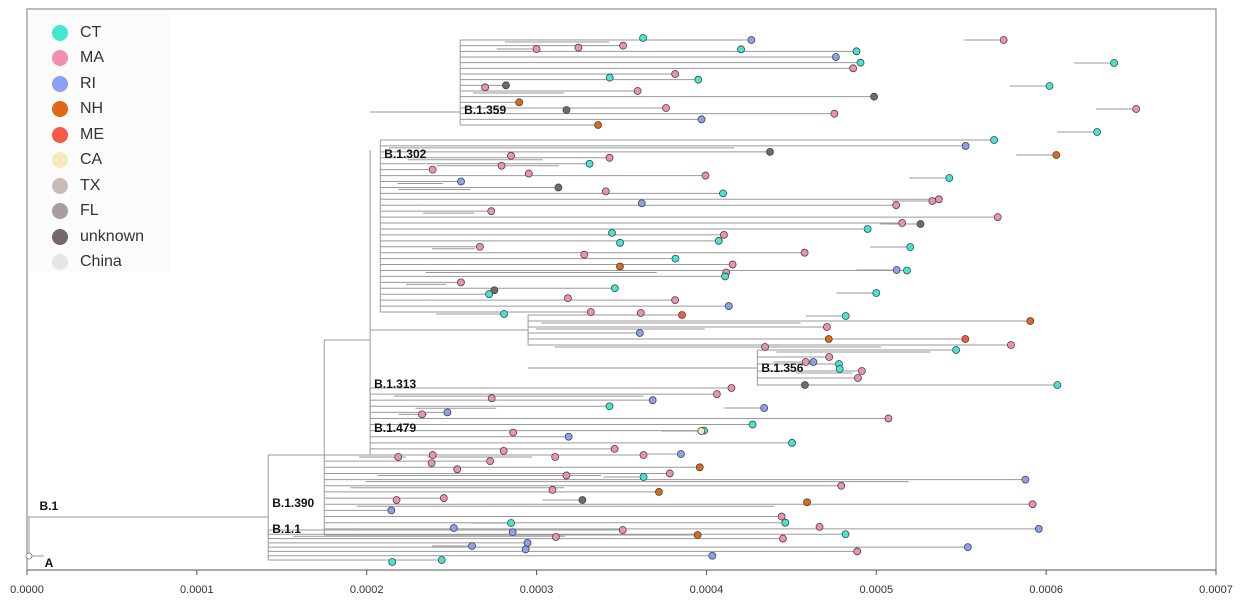  What do you see at coordinates (29, 556) in the screenshot?
I see `root-node` at bounding box center [29, 556].